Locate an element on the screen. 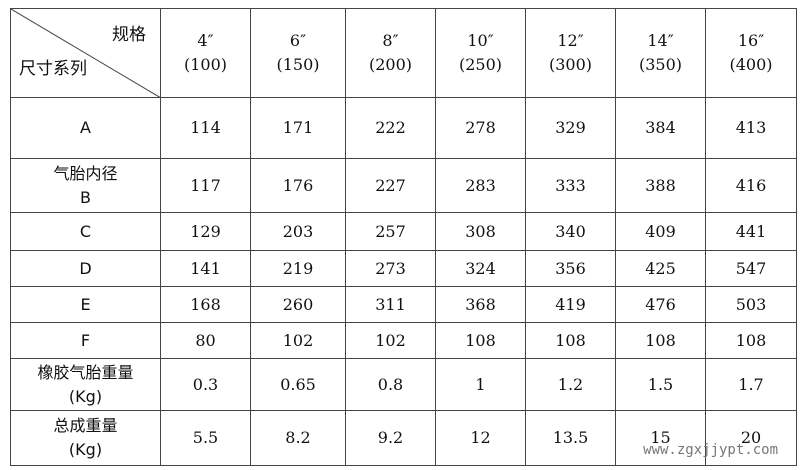  value-cell: 257 is located at coordinates (390, 231).